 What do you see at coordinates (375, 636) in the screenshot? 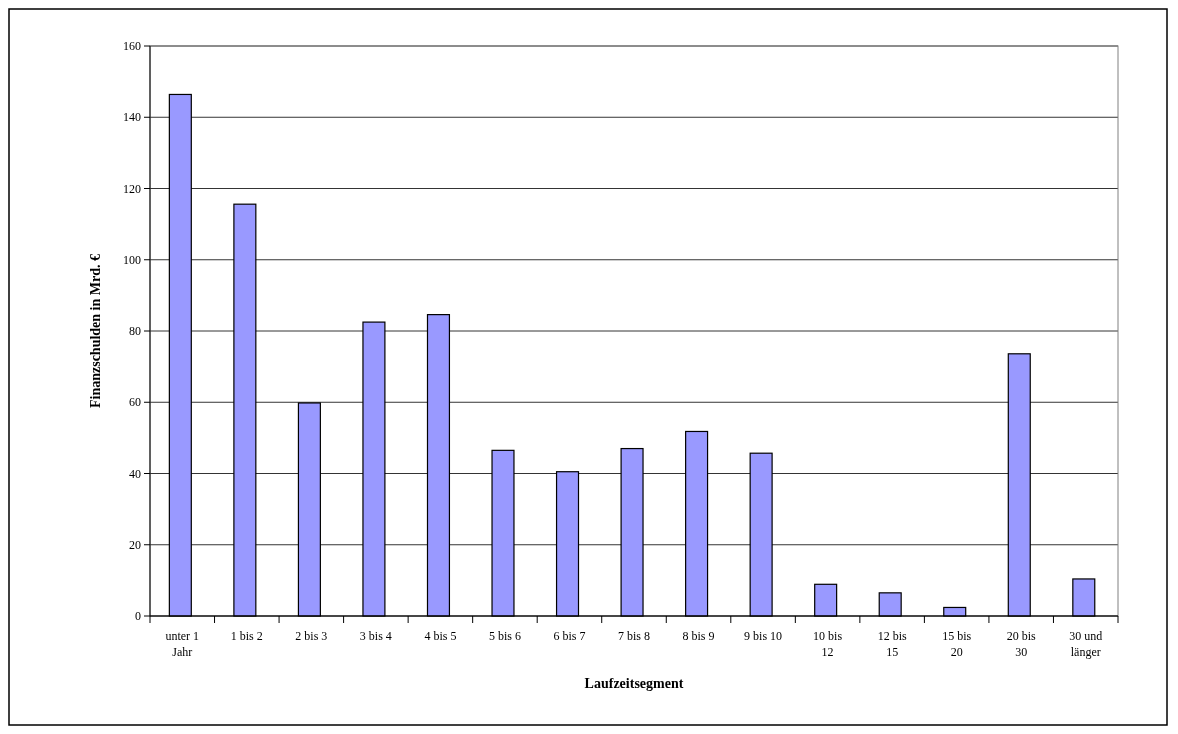
I see `x-tick-label: 3 bis 4` at bounding box center [375, 636].